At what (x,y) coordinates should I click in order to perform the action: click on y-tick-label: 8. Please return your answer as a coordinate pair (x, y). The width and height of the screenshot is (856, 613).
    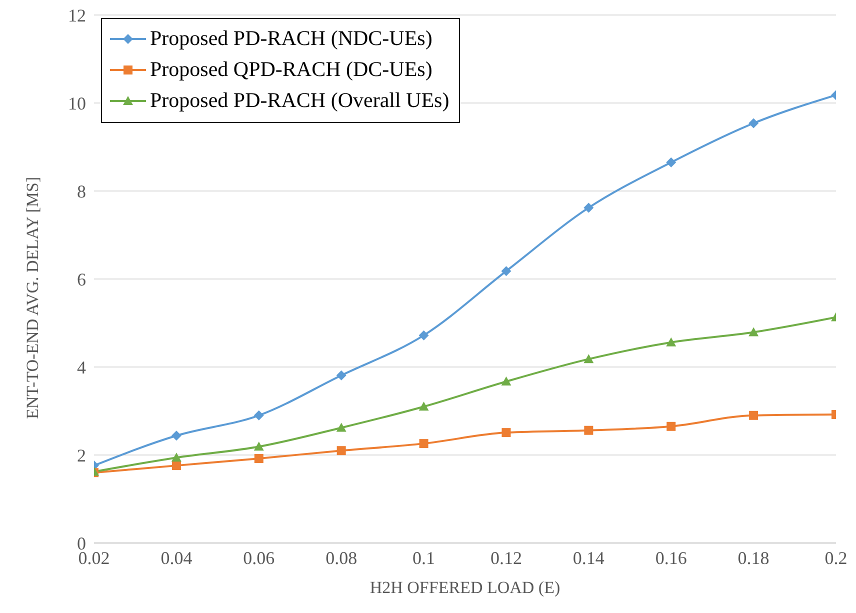
    Looking at the image, I should click on (81, 191).